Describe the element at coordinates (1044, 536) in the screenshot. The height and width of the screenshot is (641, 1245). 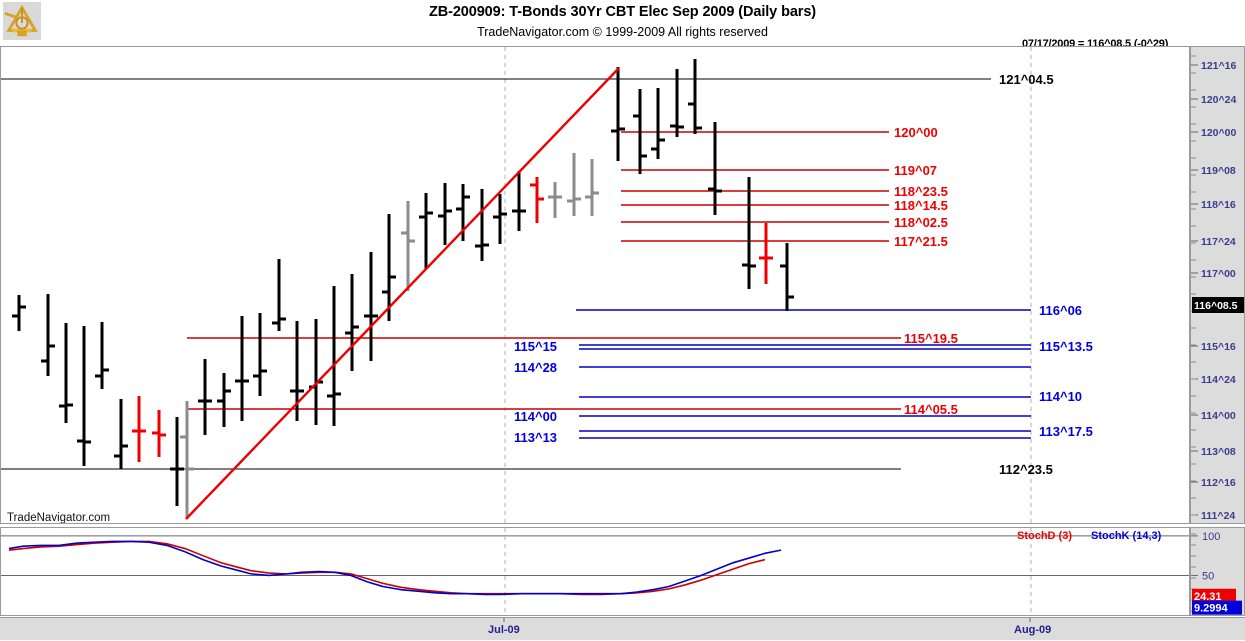
I see `stoch-d-legend: StochD (3)` at that location.